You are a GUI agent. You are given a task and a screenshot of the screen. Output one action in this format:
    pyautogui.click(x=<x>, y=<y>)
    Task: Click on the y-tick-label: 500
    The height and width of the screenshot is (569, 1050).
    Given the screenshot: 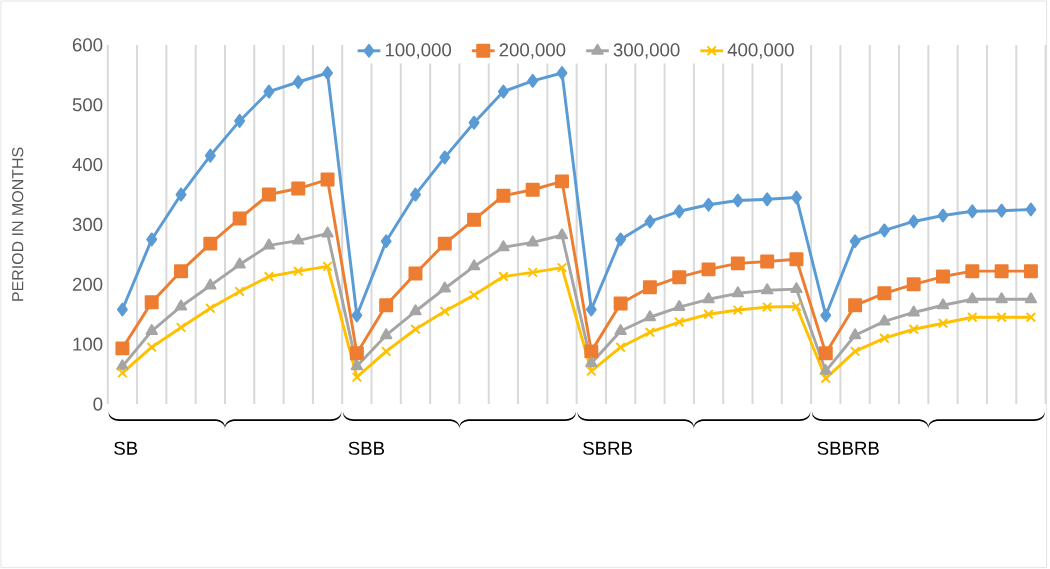 What is the action you would take?
    pyautogui.click(x=87, y=105)
    